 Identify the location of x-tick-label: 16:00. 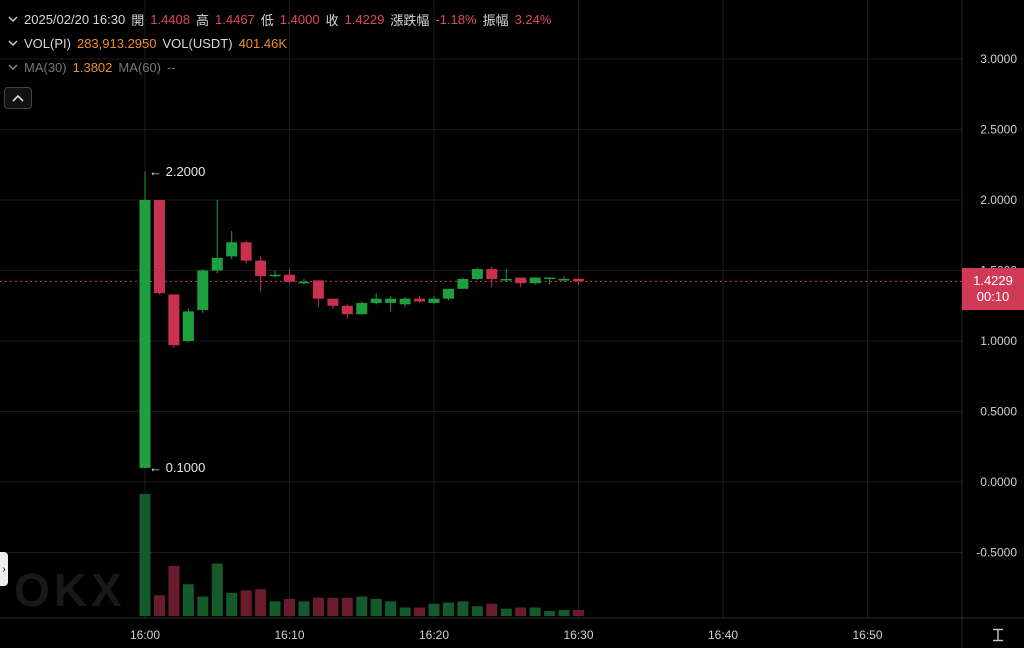
(145, 635).